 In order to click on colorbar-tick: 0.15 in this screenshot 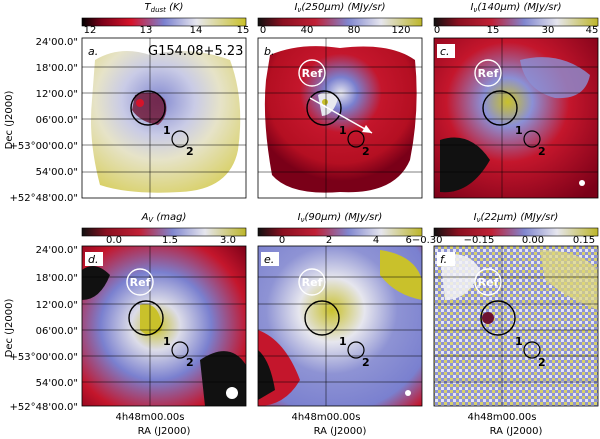, I will do `click(584, 240)`.